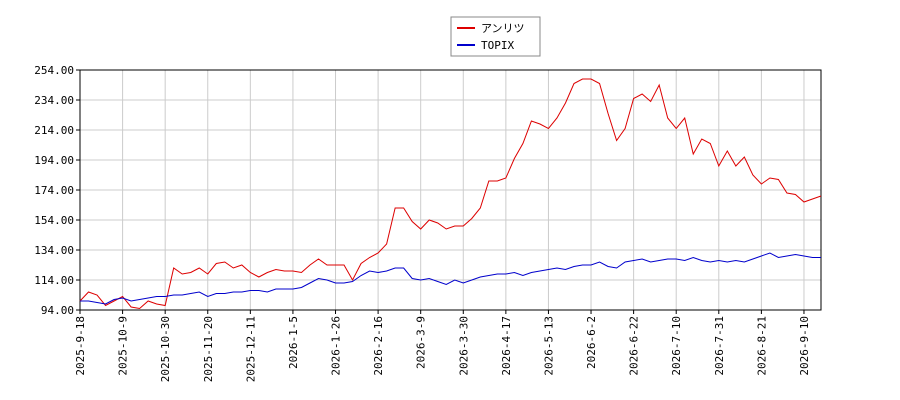 This screenshot has height=400, width=900. What do you see at coordinates (495, 36) in the screenshot?
I see `legend-box` at bounding box center [495, 36].